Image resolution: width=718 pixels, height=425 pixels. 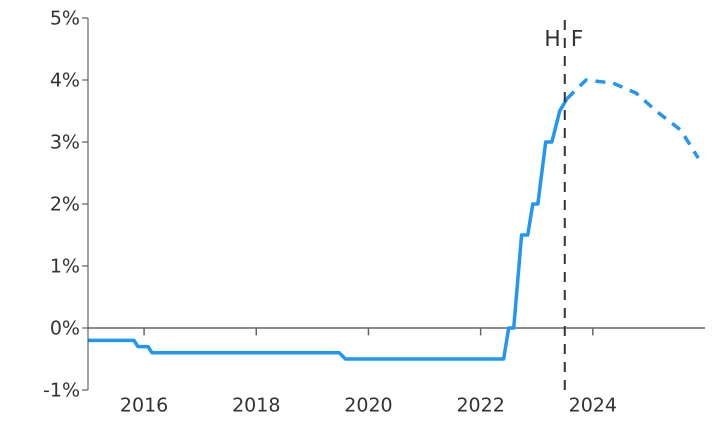 I want to click on y-tick-label: 0%, so click(x=65, y=329).